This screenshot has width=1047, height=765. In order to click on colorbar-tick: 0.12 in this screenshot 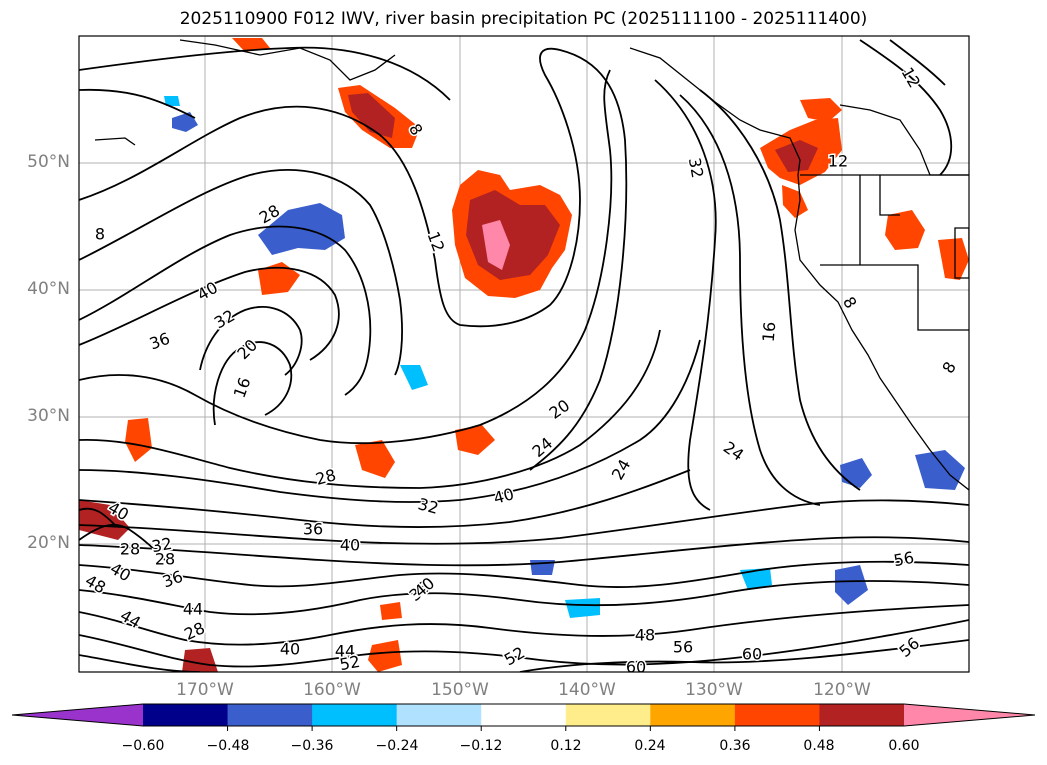, I will do `click(566, 746)`.